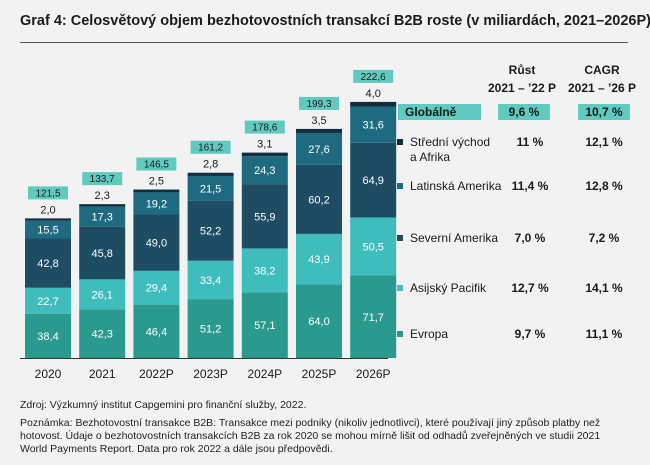 This screenshot has width=650, height=465. I want to click on global-label-bg, so click(439, 112).